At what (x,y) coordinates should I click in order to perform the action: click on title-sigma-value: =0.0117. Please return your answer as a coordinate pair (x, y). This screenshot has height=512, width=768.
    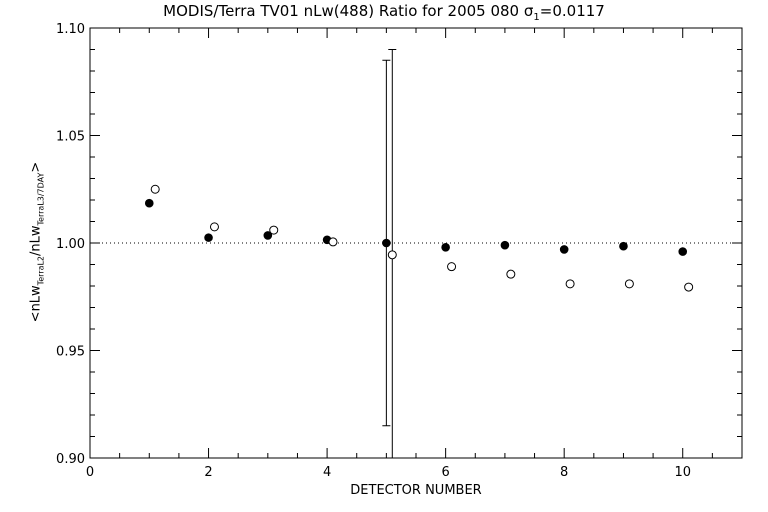
    Looking at the image, I should click on (572, 11).